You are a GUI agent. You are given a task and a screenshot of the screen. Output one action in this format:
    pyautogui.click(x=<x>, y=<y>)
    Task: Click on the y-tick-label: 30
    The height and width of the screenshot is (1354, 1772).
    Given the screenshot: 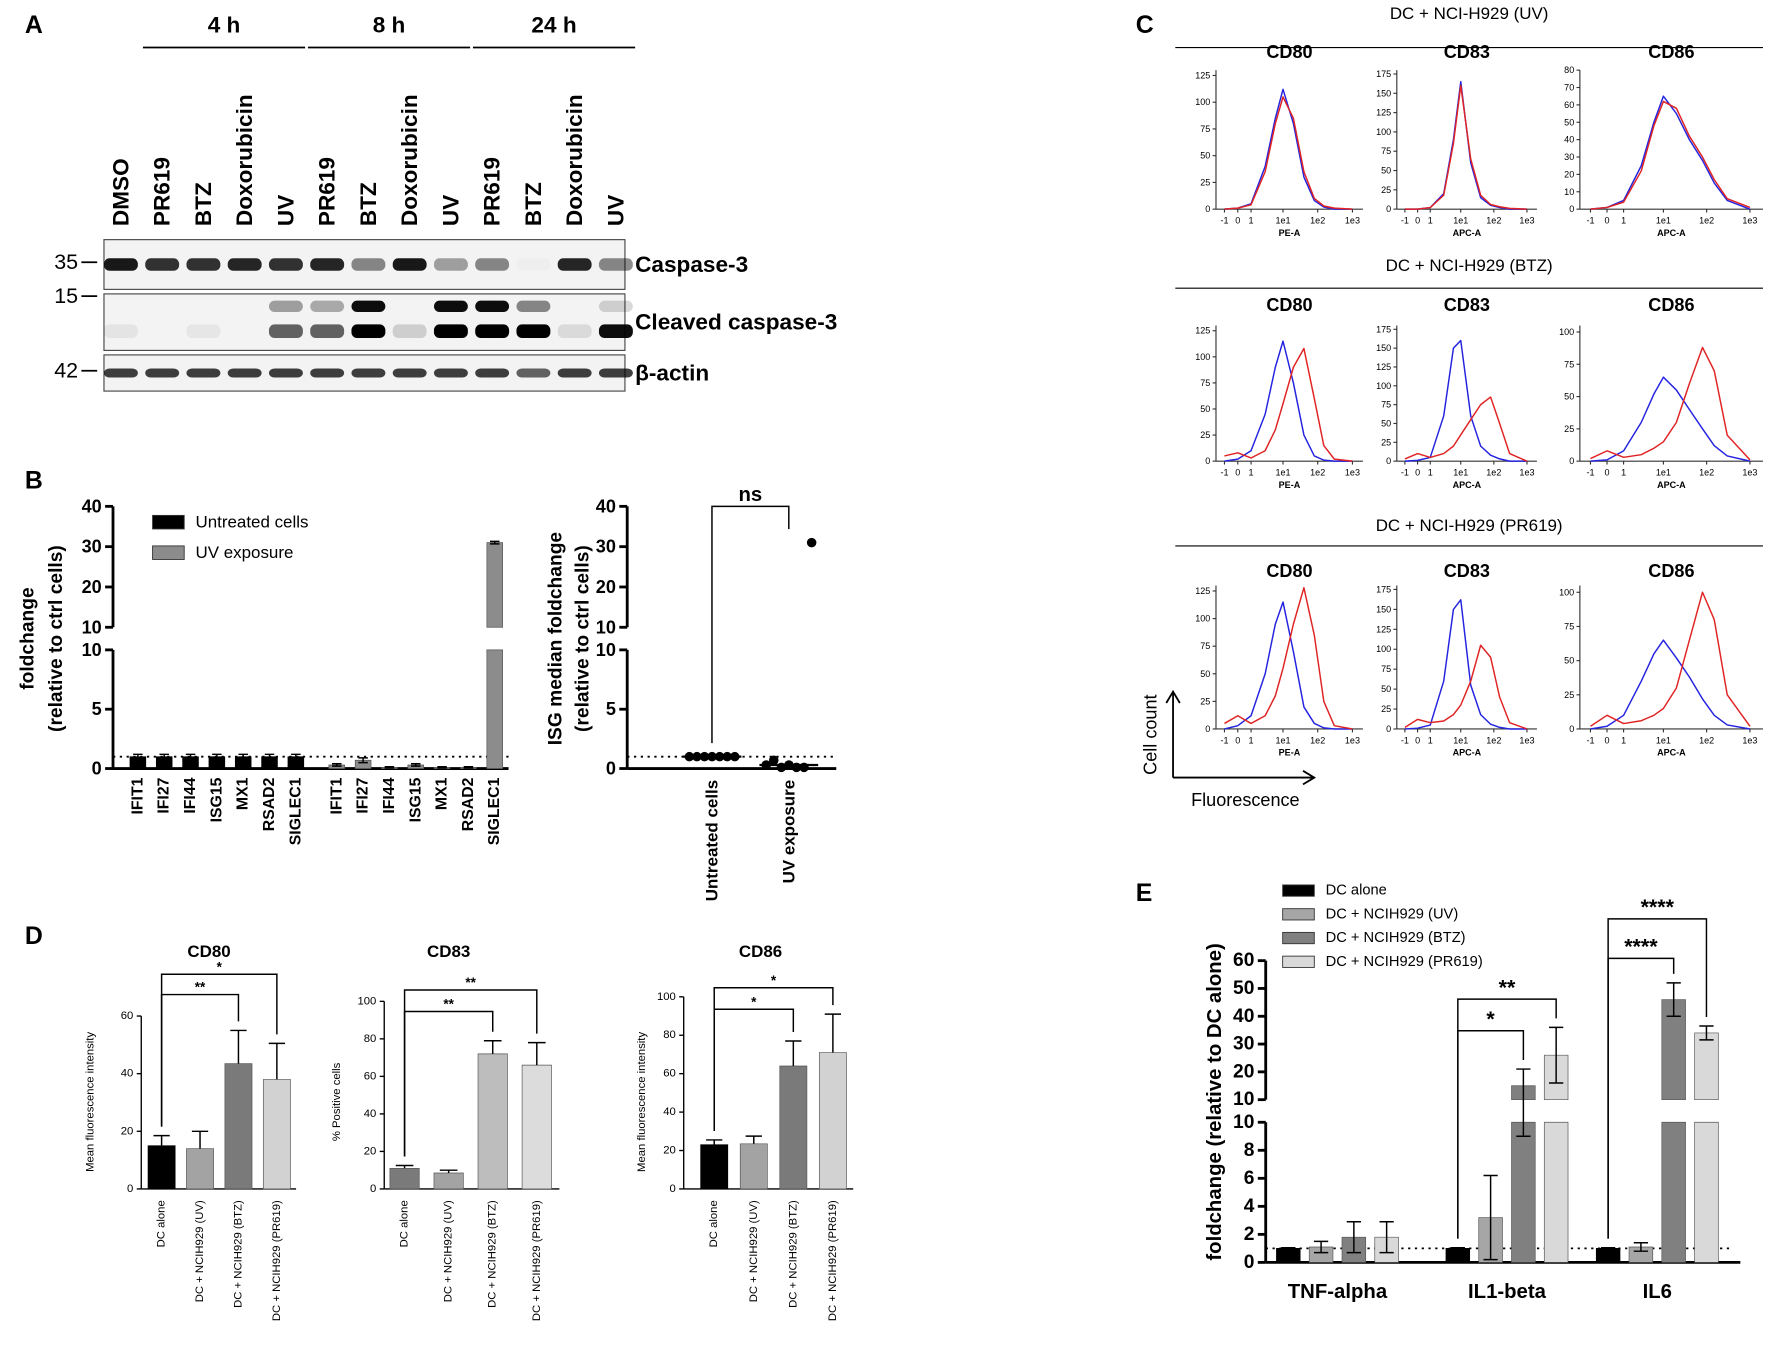 What is the action you would take?
    pyautogui.click(x=1243, y=1044)
    